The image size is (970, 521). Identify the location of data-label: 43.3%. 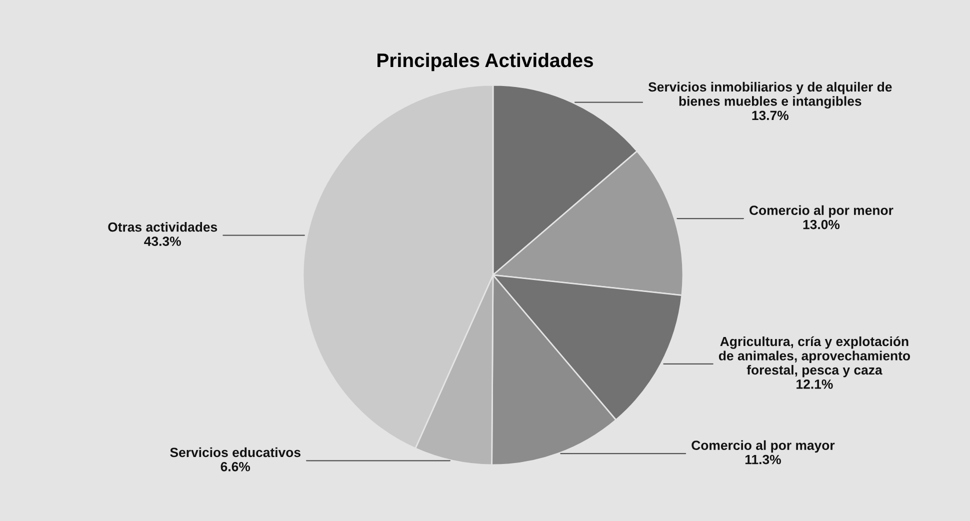
(162, 241).